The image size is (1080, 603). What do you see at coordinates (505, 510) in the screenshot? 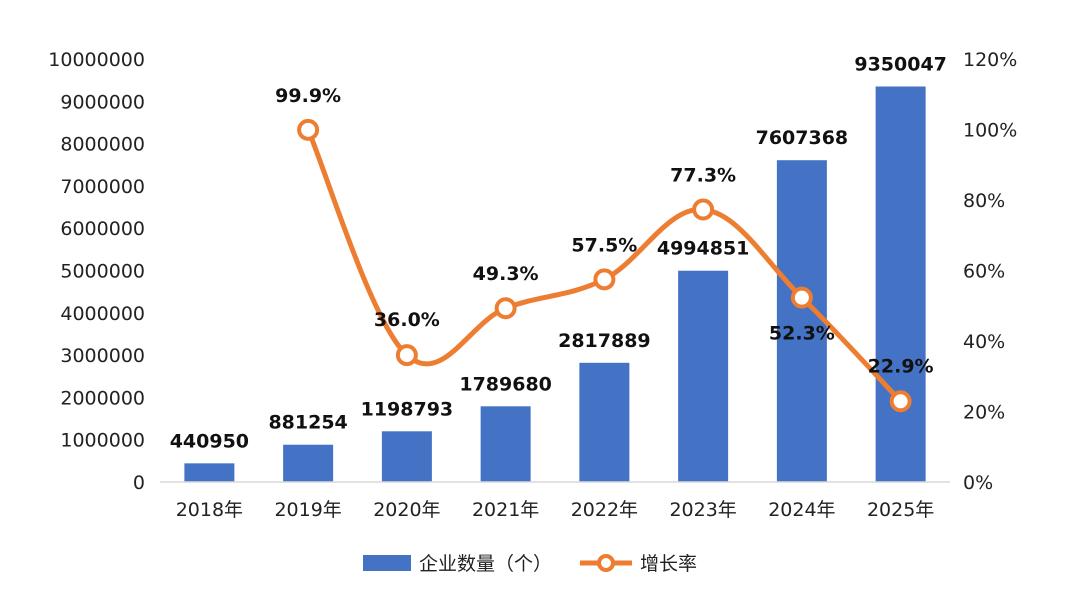
I see `x-tick-label: 2021年` at bounding box center [505, 510].